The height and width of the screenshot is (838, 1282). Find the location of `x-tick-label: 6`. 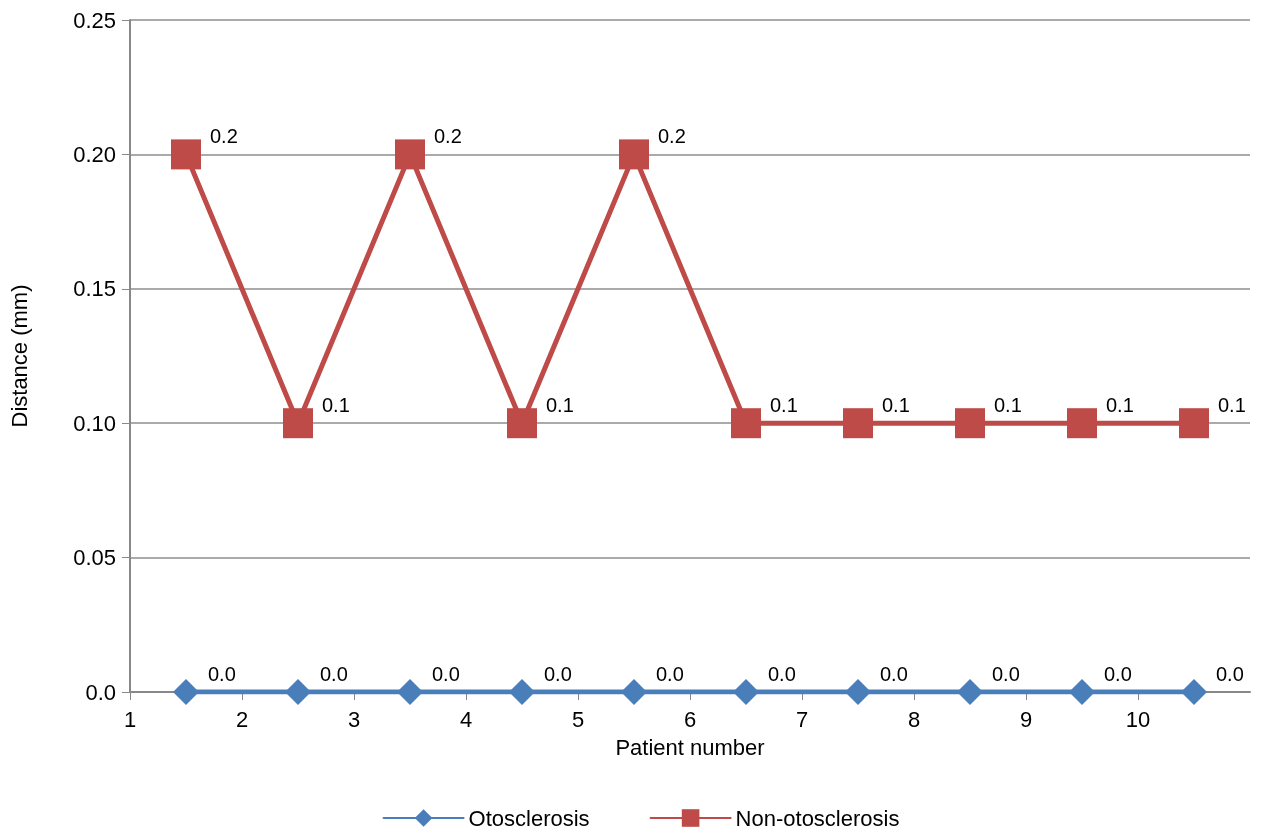

x-tick-label: 6 is located at coordinates (690, 719).